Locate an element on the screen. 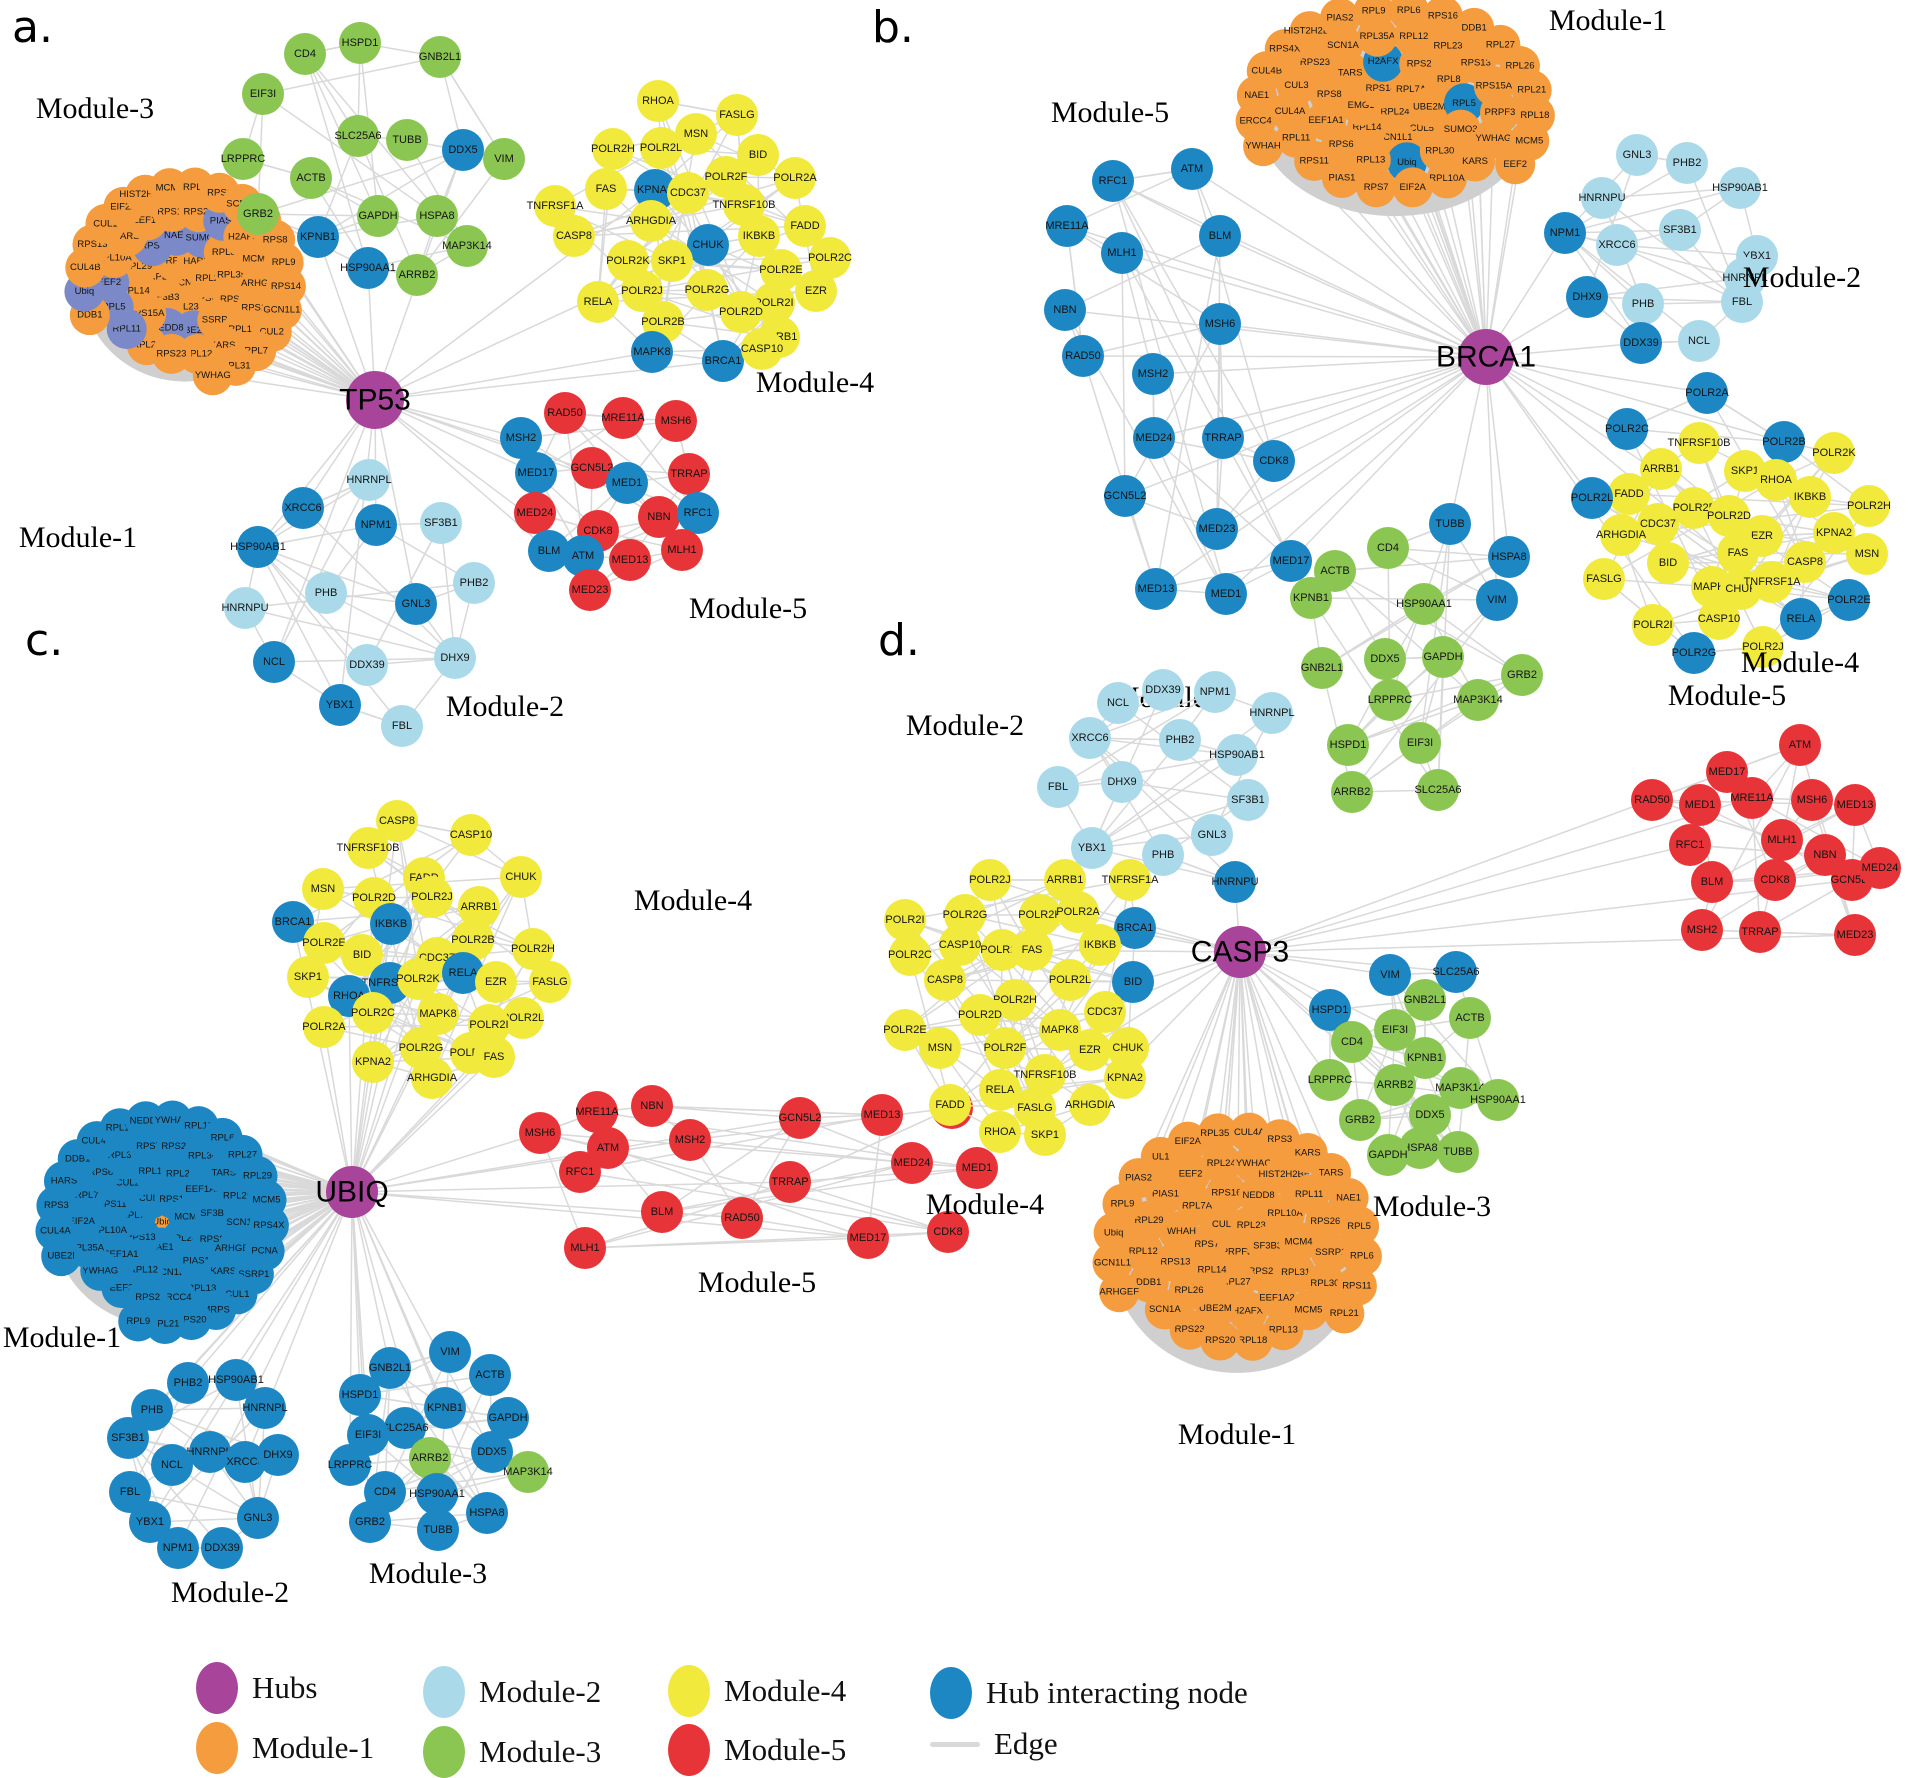  node-MAPK8: MAPK8 is located at coordinates (438, 1014).